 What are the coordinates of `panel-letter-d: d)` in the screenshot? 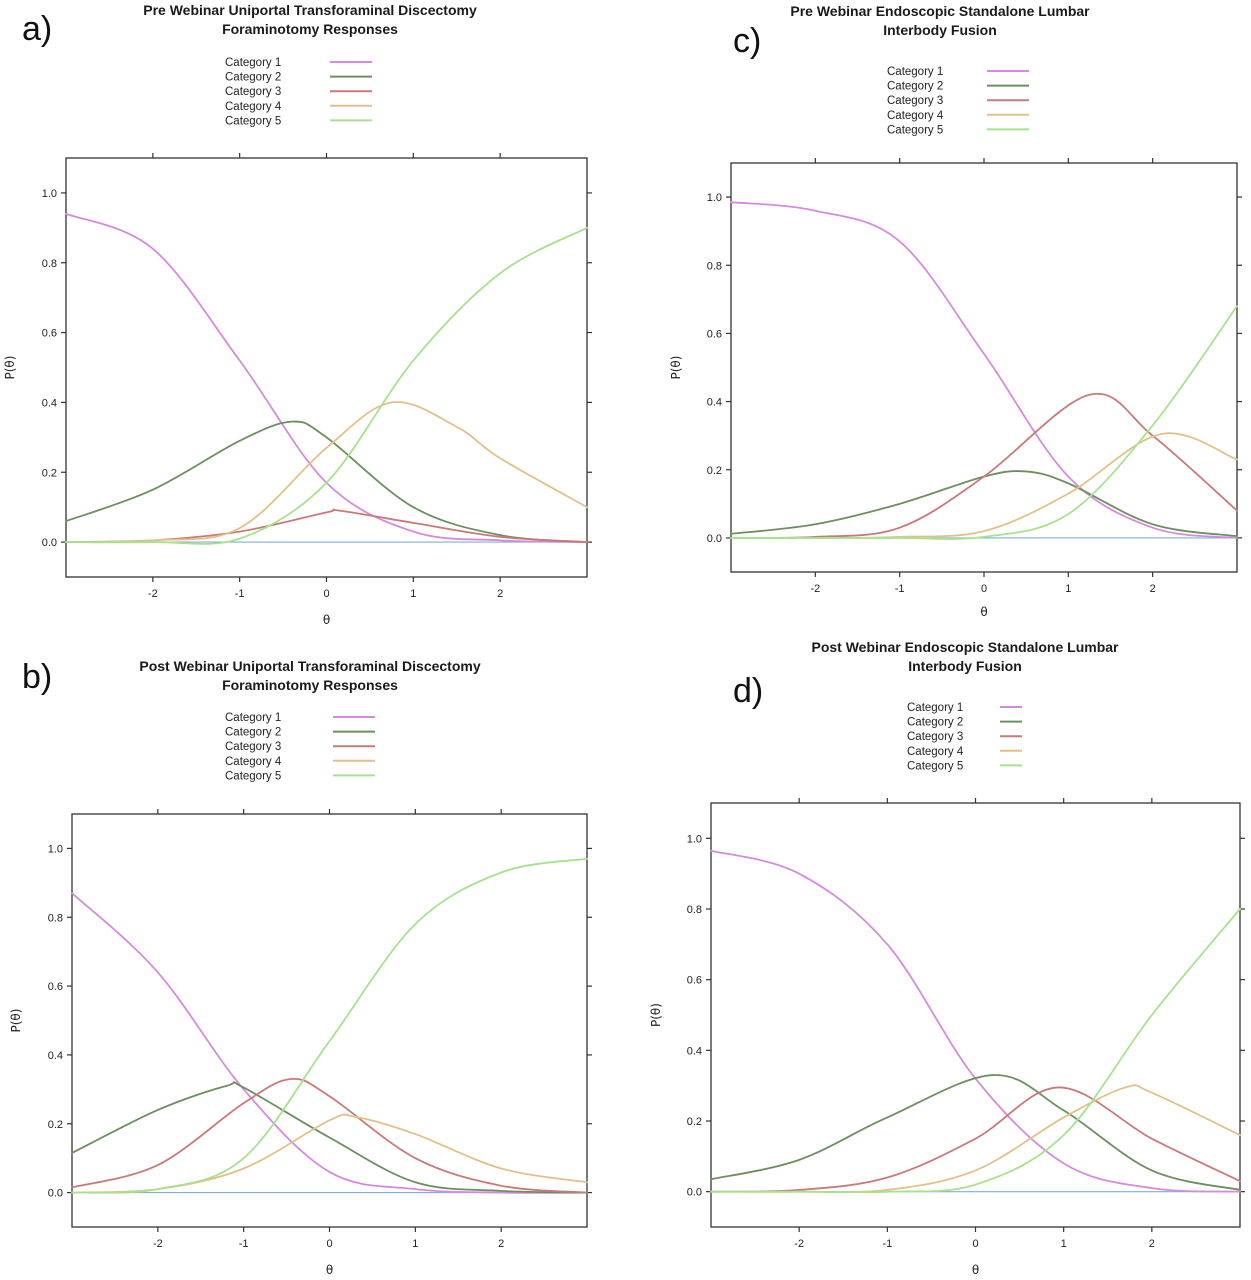 It's located at (748, 691).